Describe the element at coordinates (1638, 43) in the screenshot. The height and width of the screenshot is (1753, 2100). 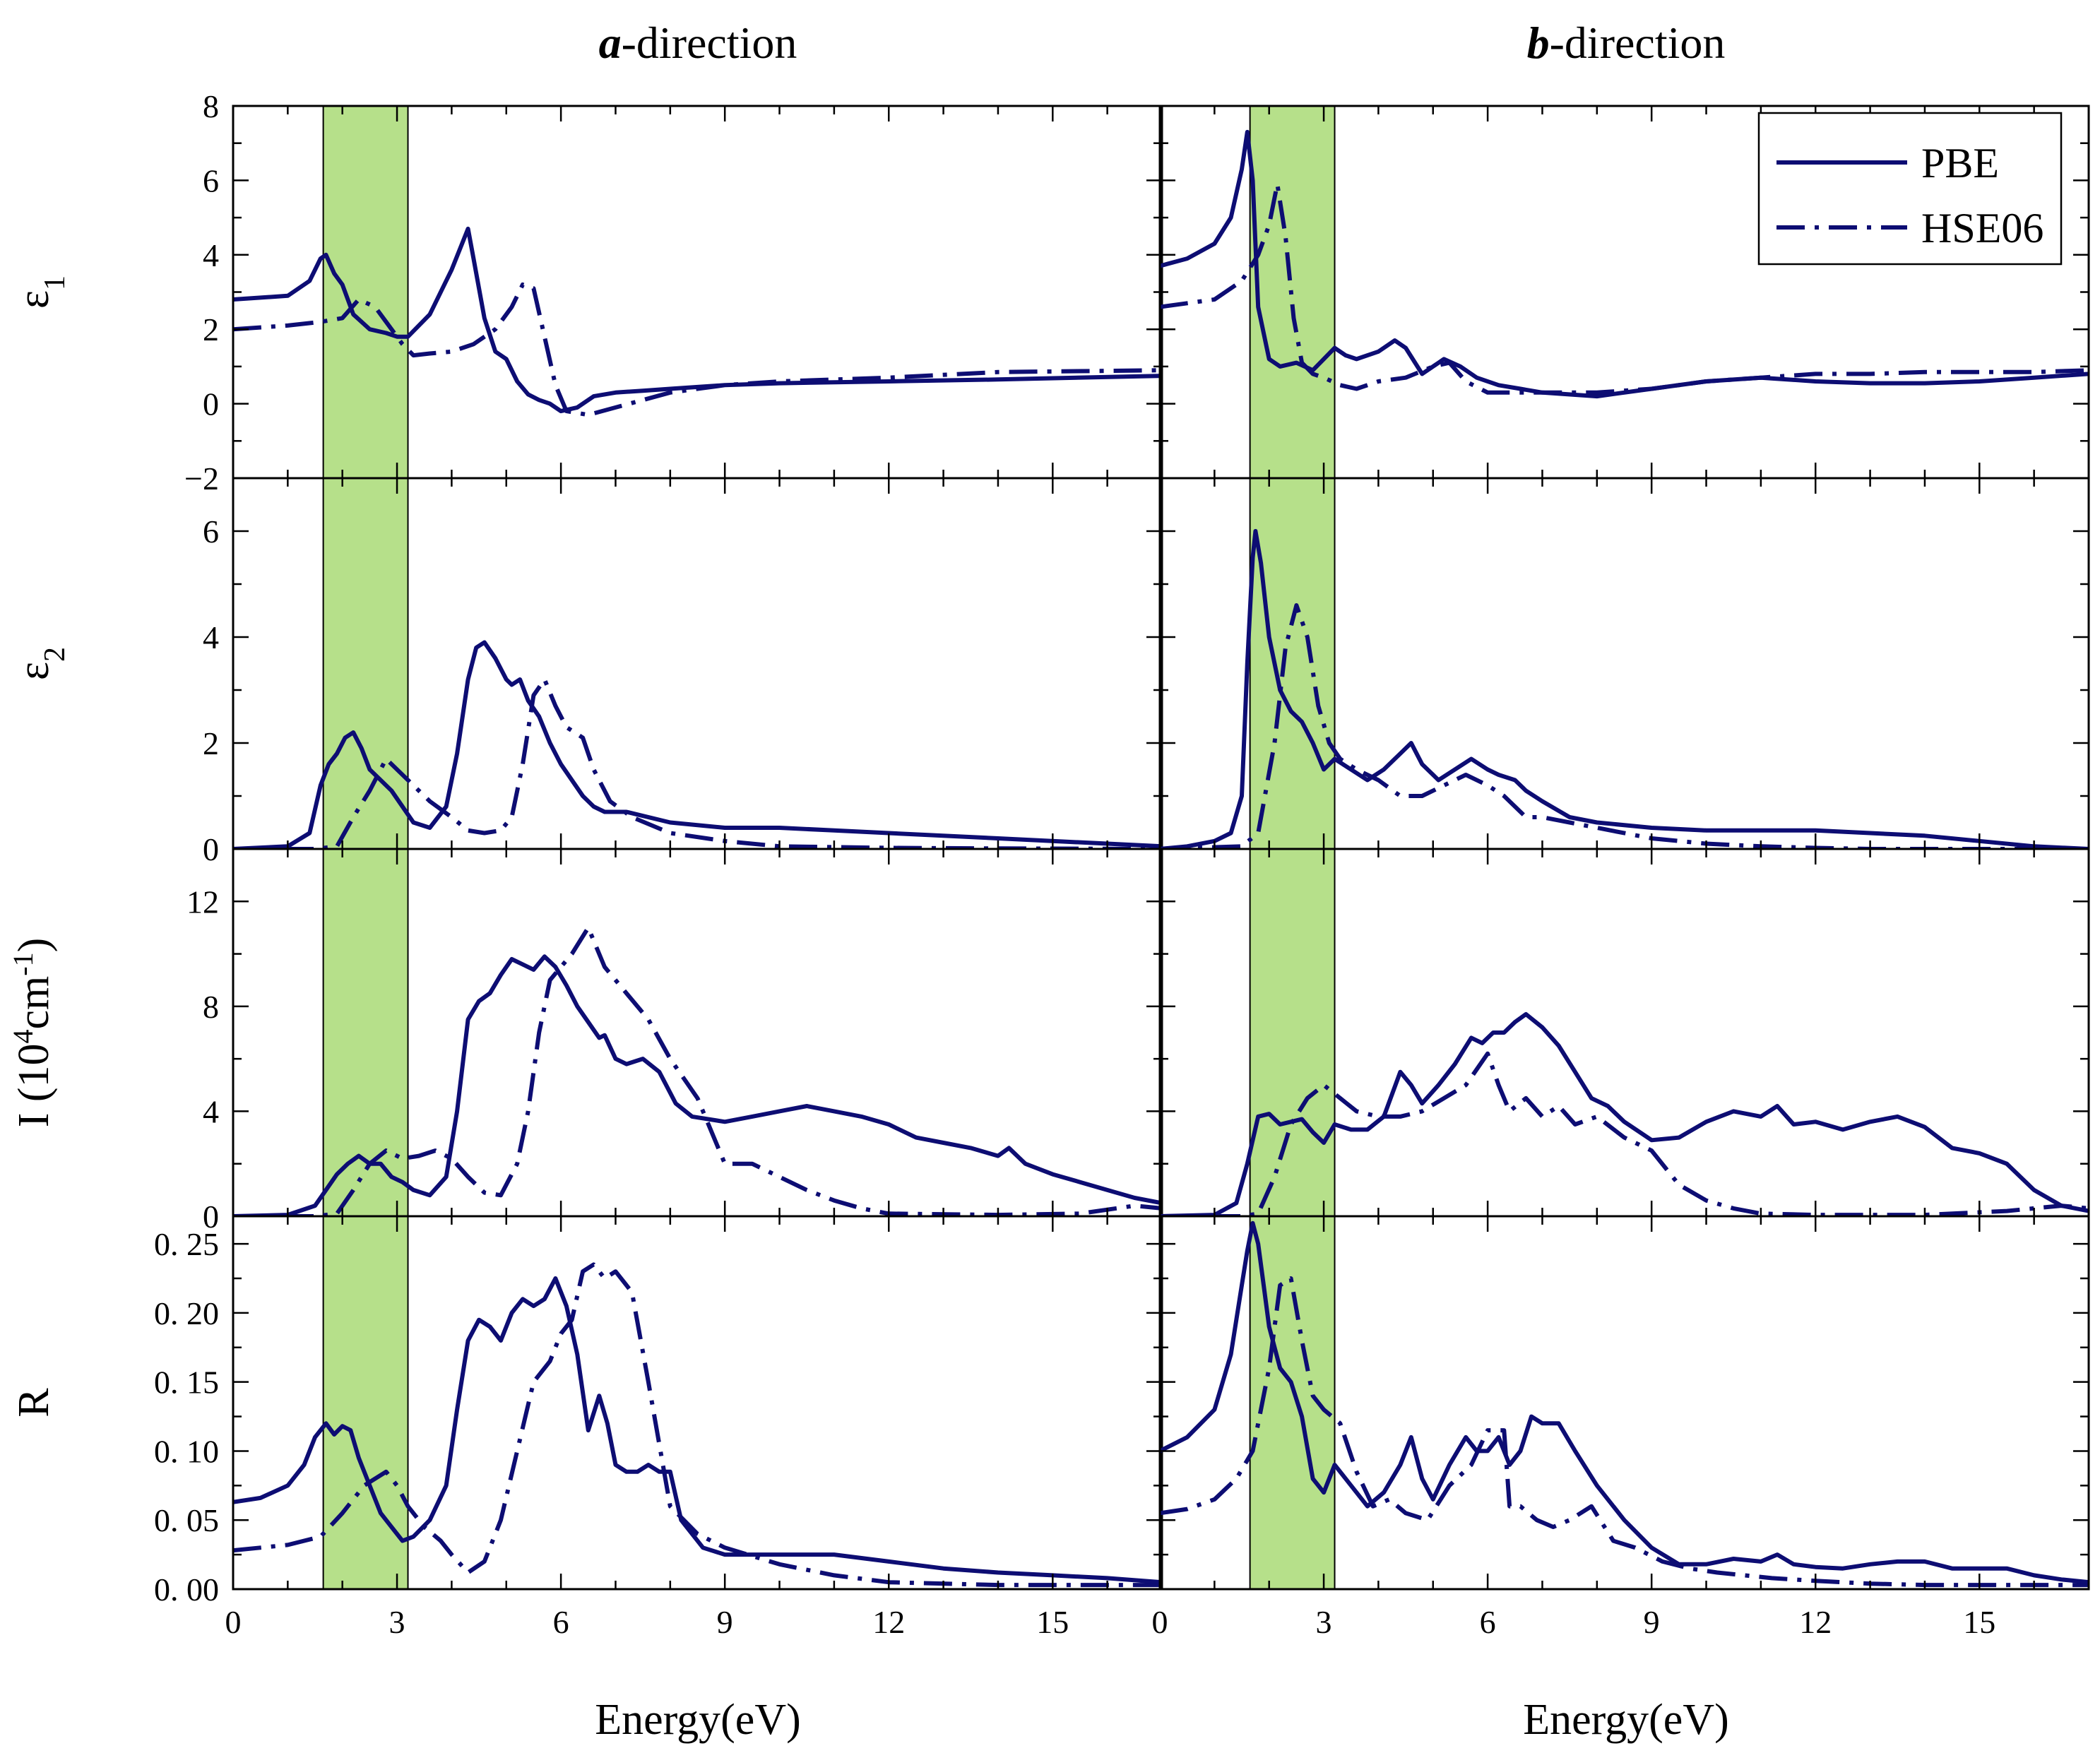
I see `column-title-b-rest: -direction` at that location.